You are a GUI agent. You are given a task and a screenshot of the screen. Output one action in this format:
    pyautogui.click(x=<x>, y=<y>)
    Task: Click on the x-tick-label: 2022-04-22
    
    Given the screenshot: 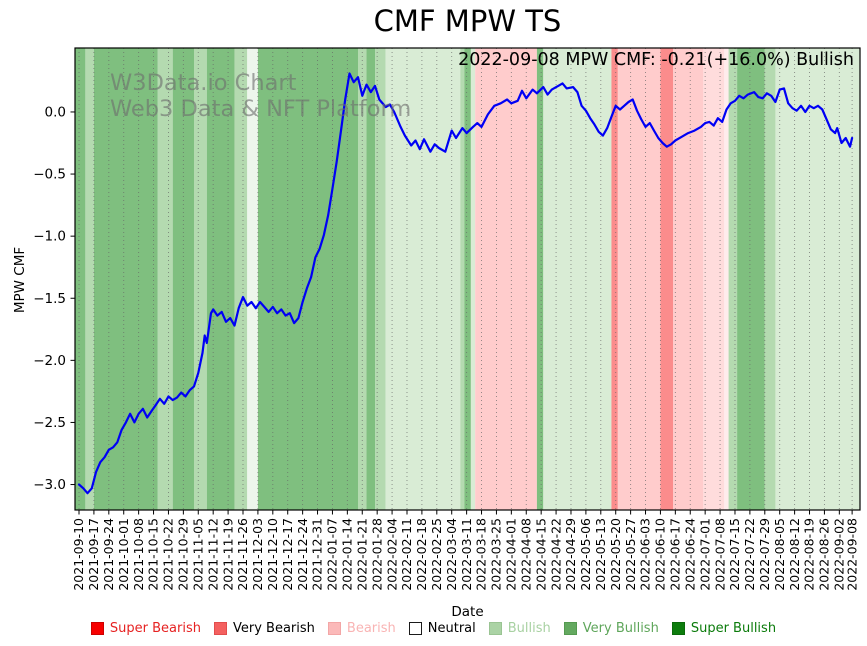 What is the action you would take?
    pyautogui.click(x=555, y=554)
    